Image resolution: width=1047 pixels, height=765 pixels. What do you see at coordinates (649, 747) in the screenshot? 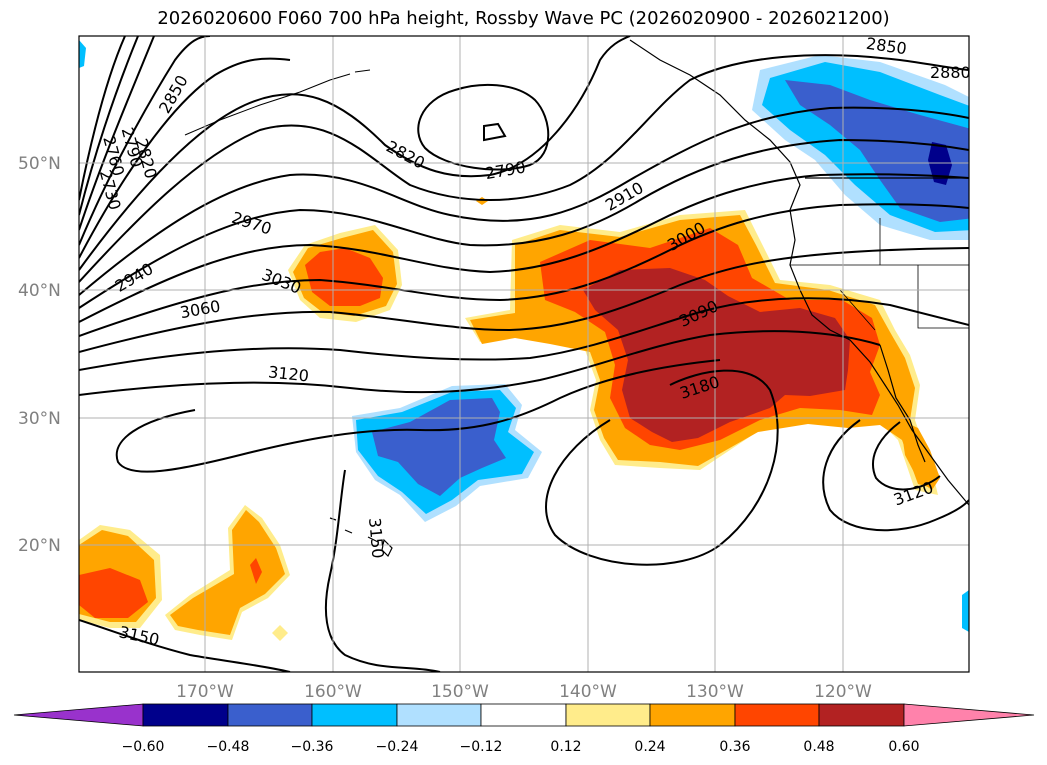
I see `colorbar-tick-label: 0.24` at bounding box center [649, 747].